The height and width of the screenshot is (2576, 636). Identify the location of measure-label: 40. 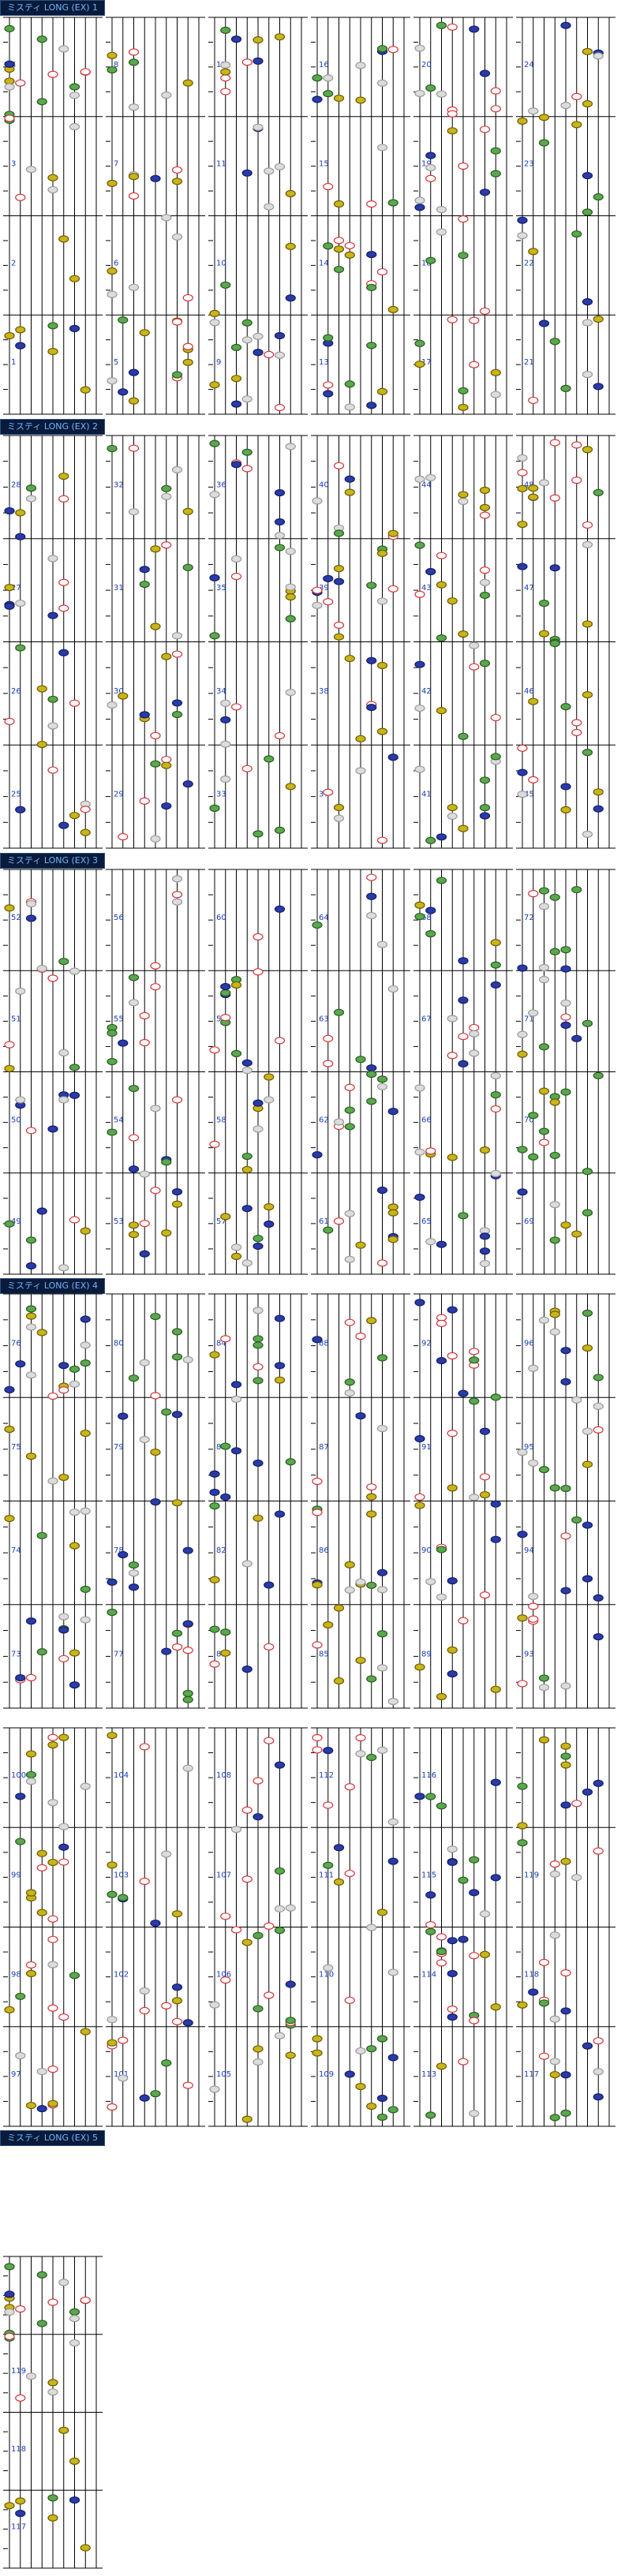
(324, 484).